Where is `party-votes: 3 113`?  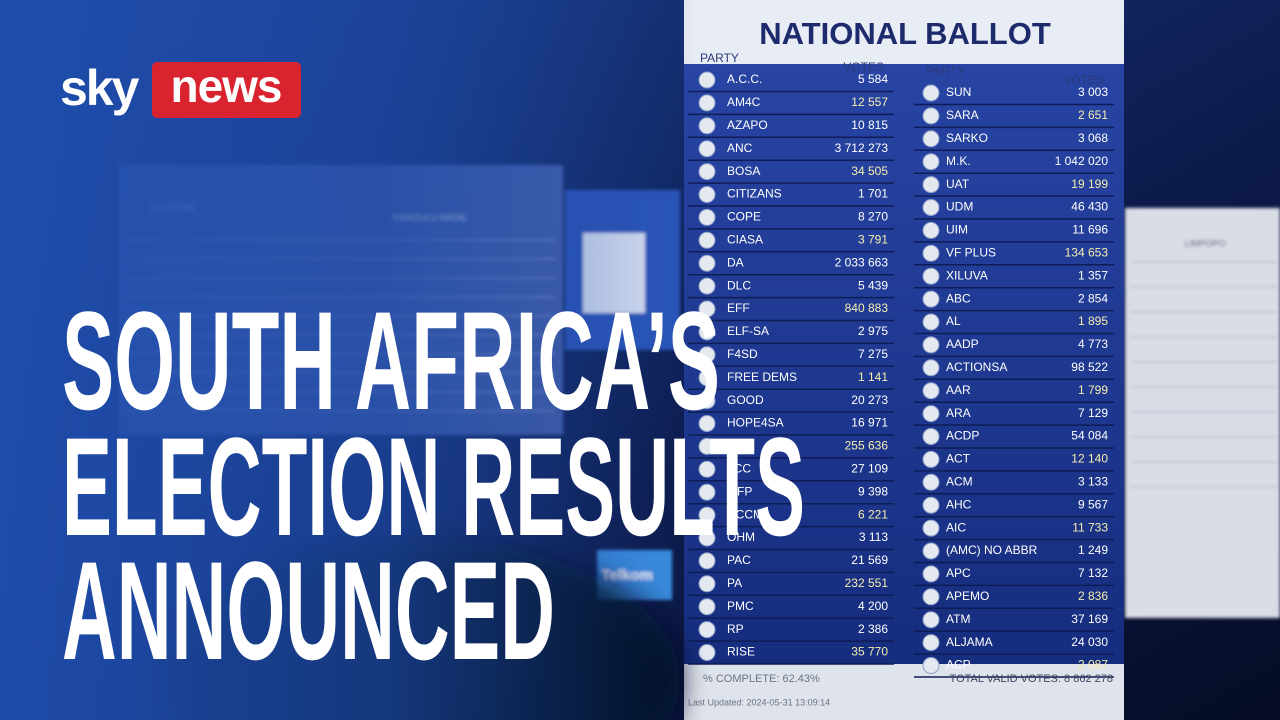 party-votes: 3 113 is located at coordinates (873, 537).